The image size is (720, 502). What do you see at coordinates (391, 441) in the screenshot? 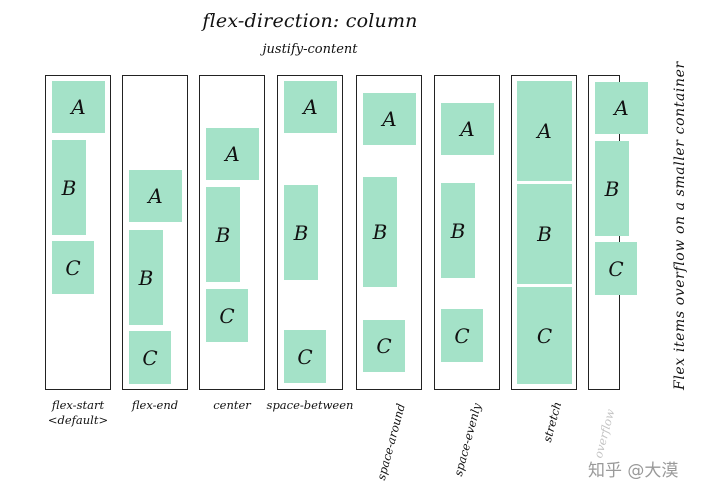
I see `label-space-around: space-around` at bounding box center [391, 441].